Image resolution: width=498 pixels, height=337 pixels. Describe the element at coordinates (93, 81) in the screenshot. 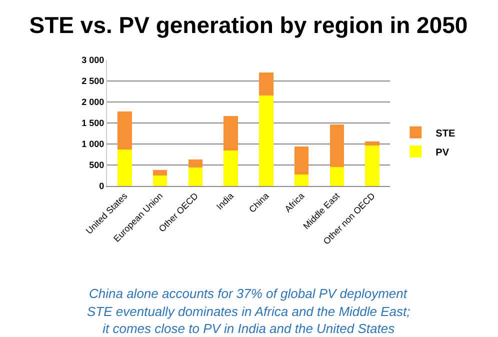

I see `y-tick-label: 2 500` at that location.